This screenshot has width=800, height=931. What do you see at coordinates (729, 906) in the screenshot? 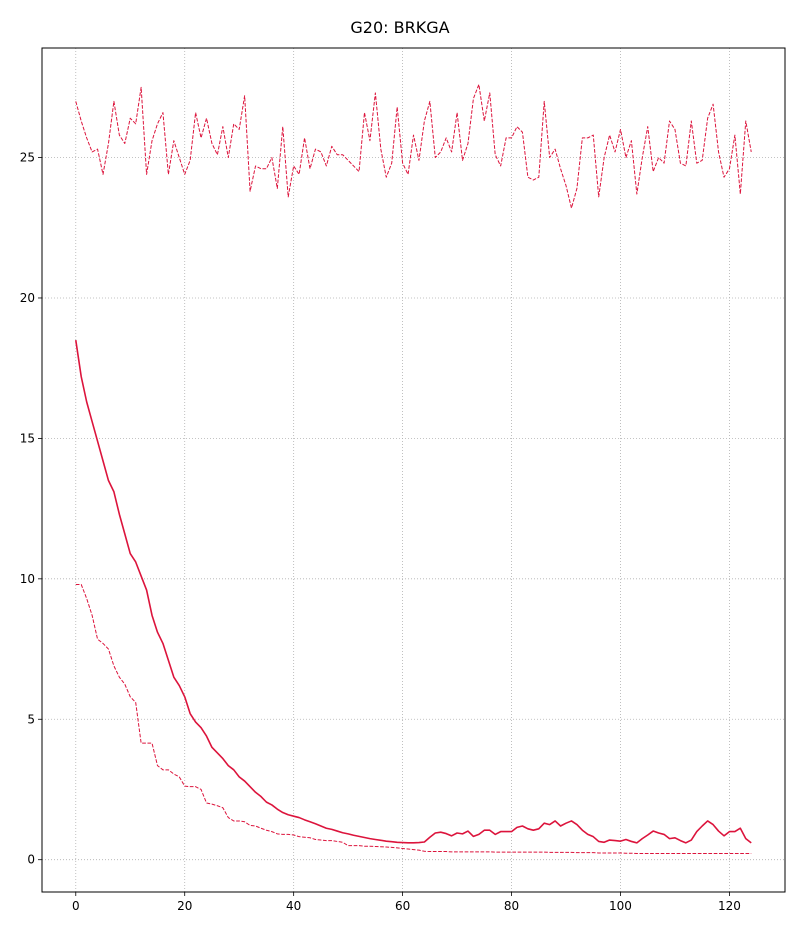
I see `x-tick-label: 120` at bounding box center [729, 906].